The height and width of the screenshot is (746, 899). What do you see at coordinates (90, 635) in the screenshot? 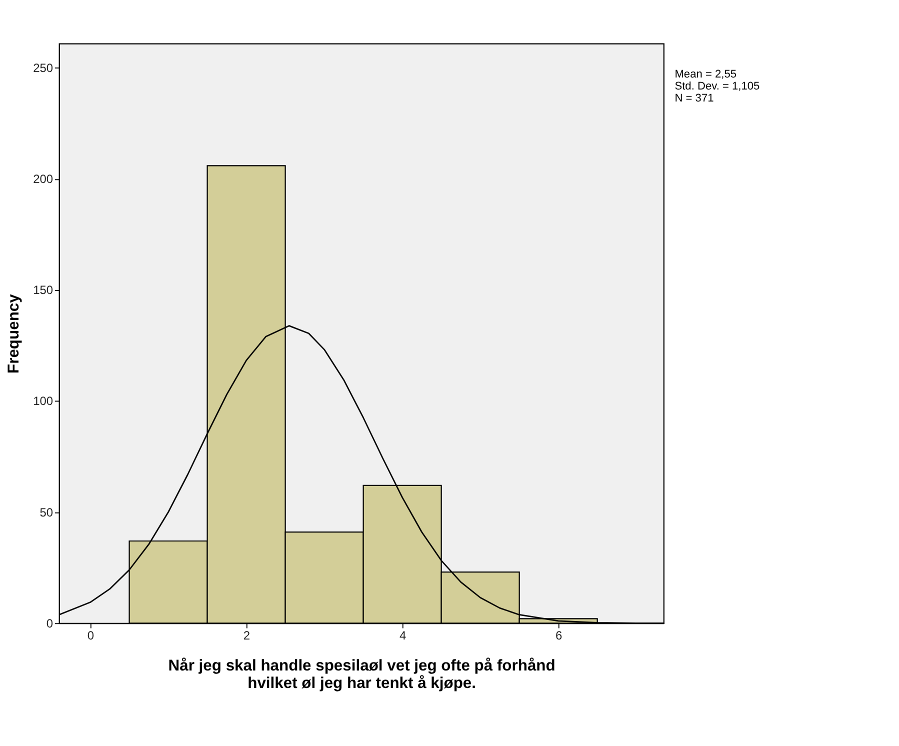
I see `x-tick-label: 0` at bounding box center [90, 635].